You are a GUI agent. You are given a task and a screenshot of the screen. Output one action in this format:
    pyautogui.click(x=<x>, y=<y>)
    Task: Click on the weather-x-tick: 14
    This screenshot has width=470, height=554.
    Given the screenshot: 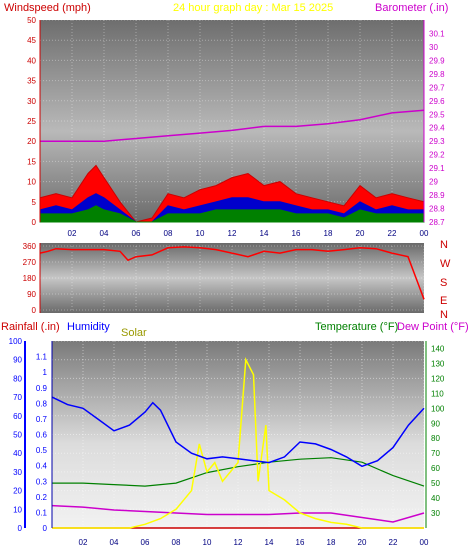 What is the action you would take?
    pyautogui.click(x=269, y=542)
    